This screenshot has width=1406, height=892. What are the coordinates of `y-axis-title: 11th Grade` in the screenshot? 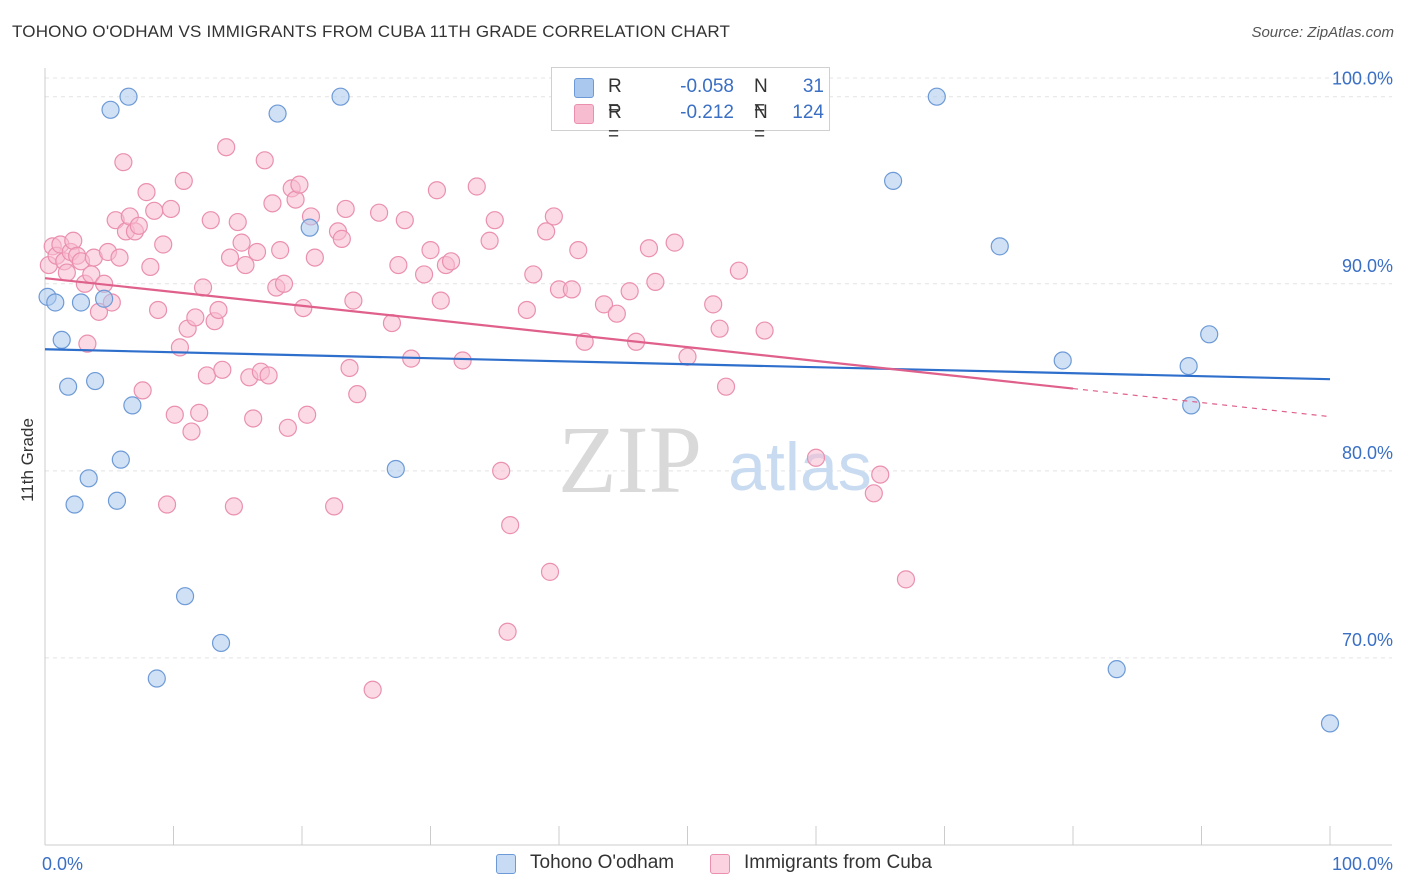 It's located at (27, 460).